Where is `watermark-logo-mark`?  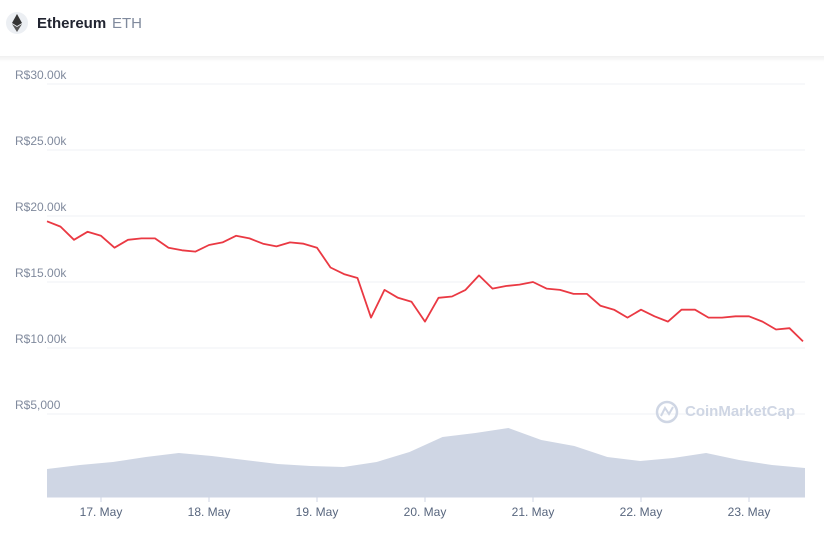
watermark-logo-mark is located at coordinates (667, 411).